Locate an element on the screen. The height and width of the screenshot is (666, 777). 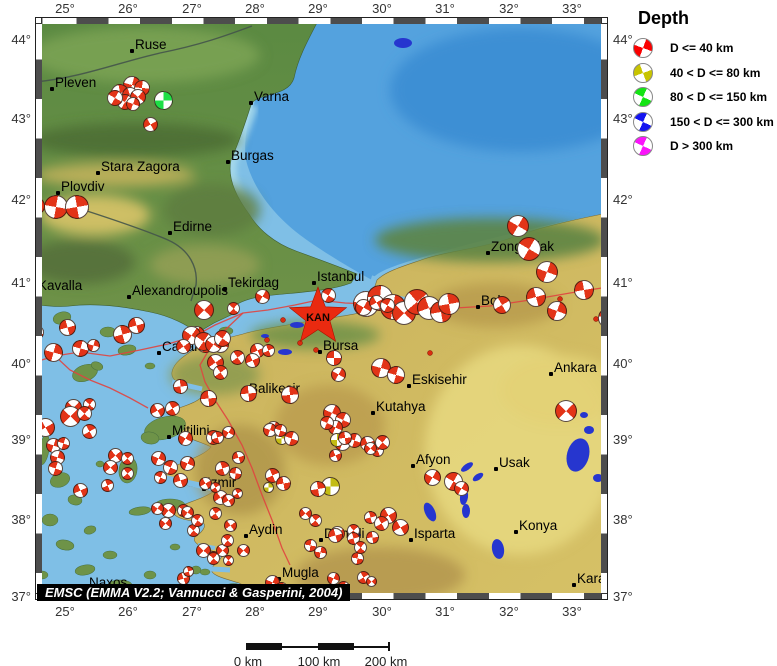
city-label: Plovdiv is located at coordinates (83, 186).